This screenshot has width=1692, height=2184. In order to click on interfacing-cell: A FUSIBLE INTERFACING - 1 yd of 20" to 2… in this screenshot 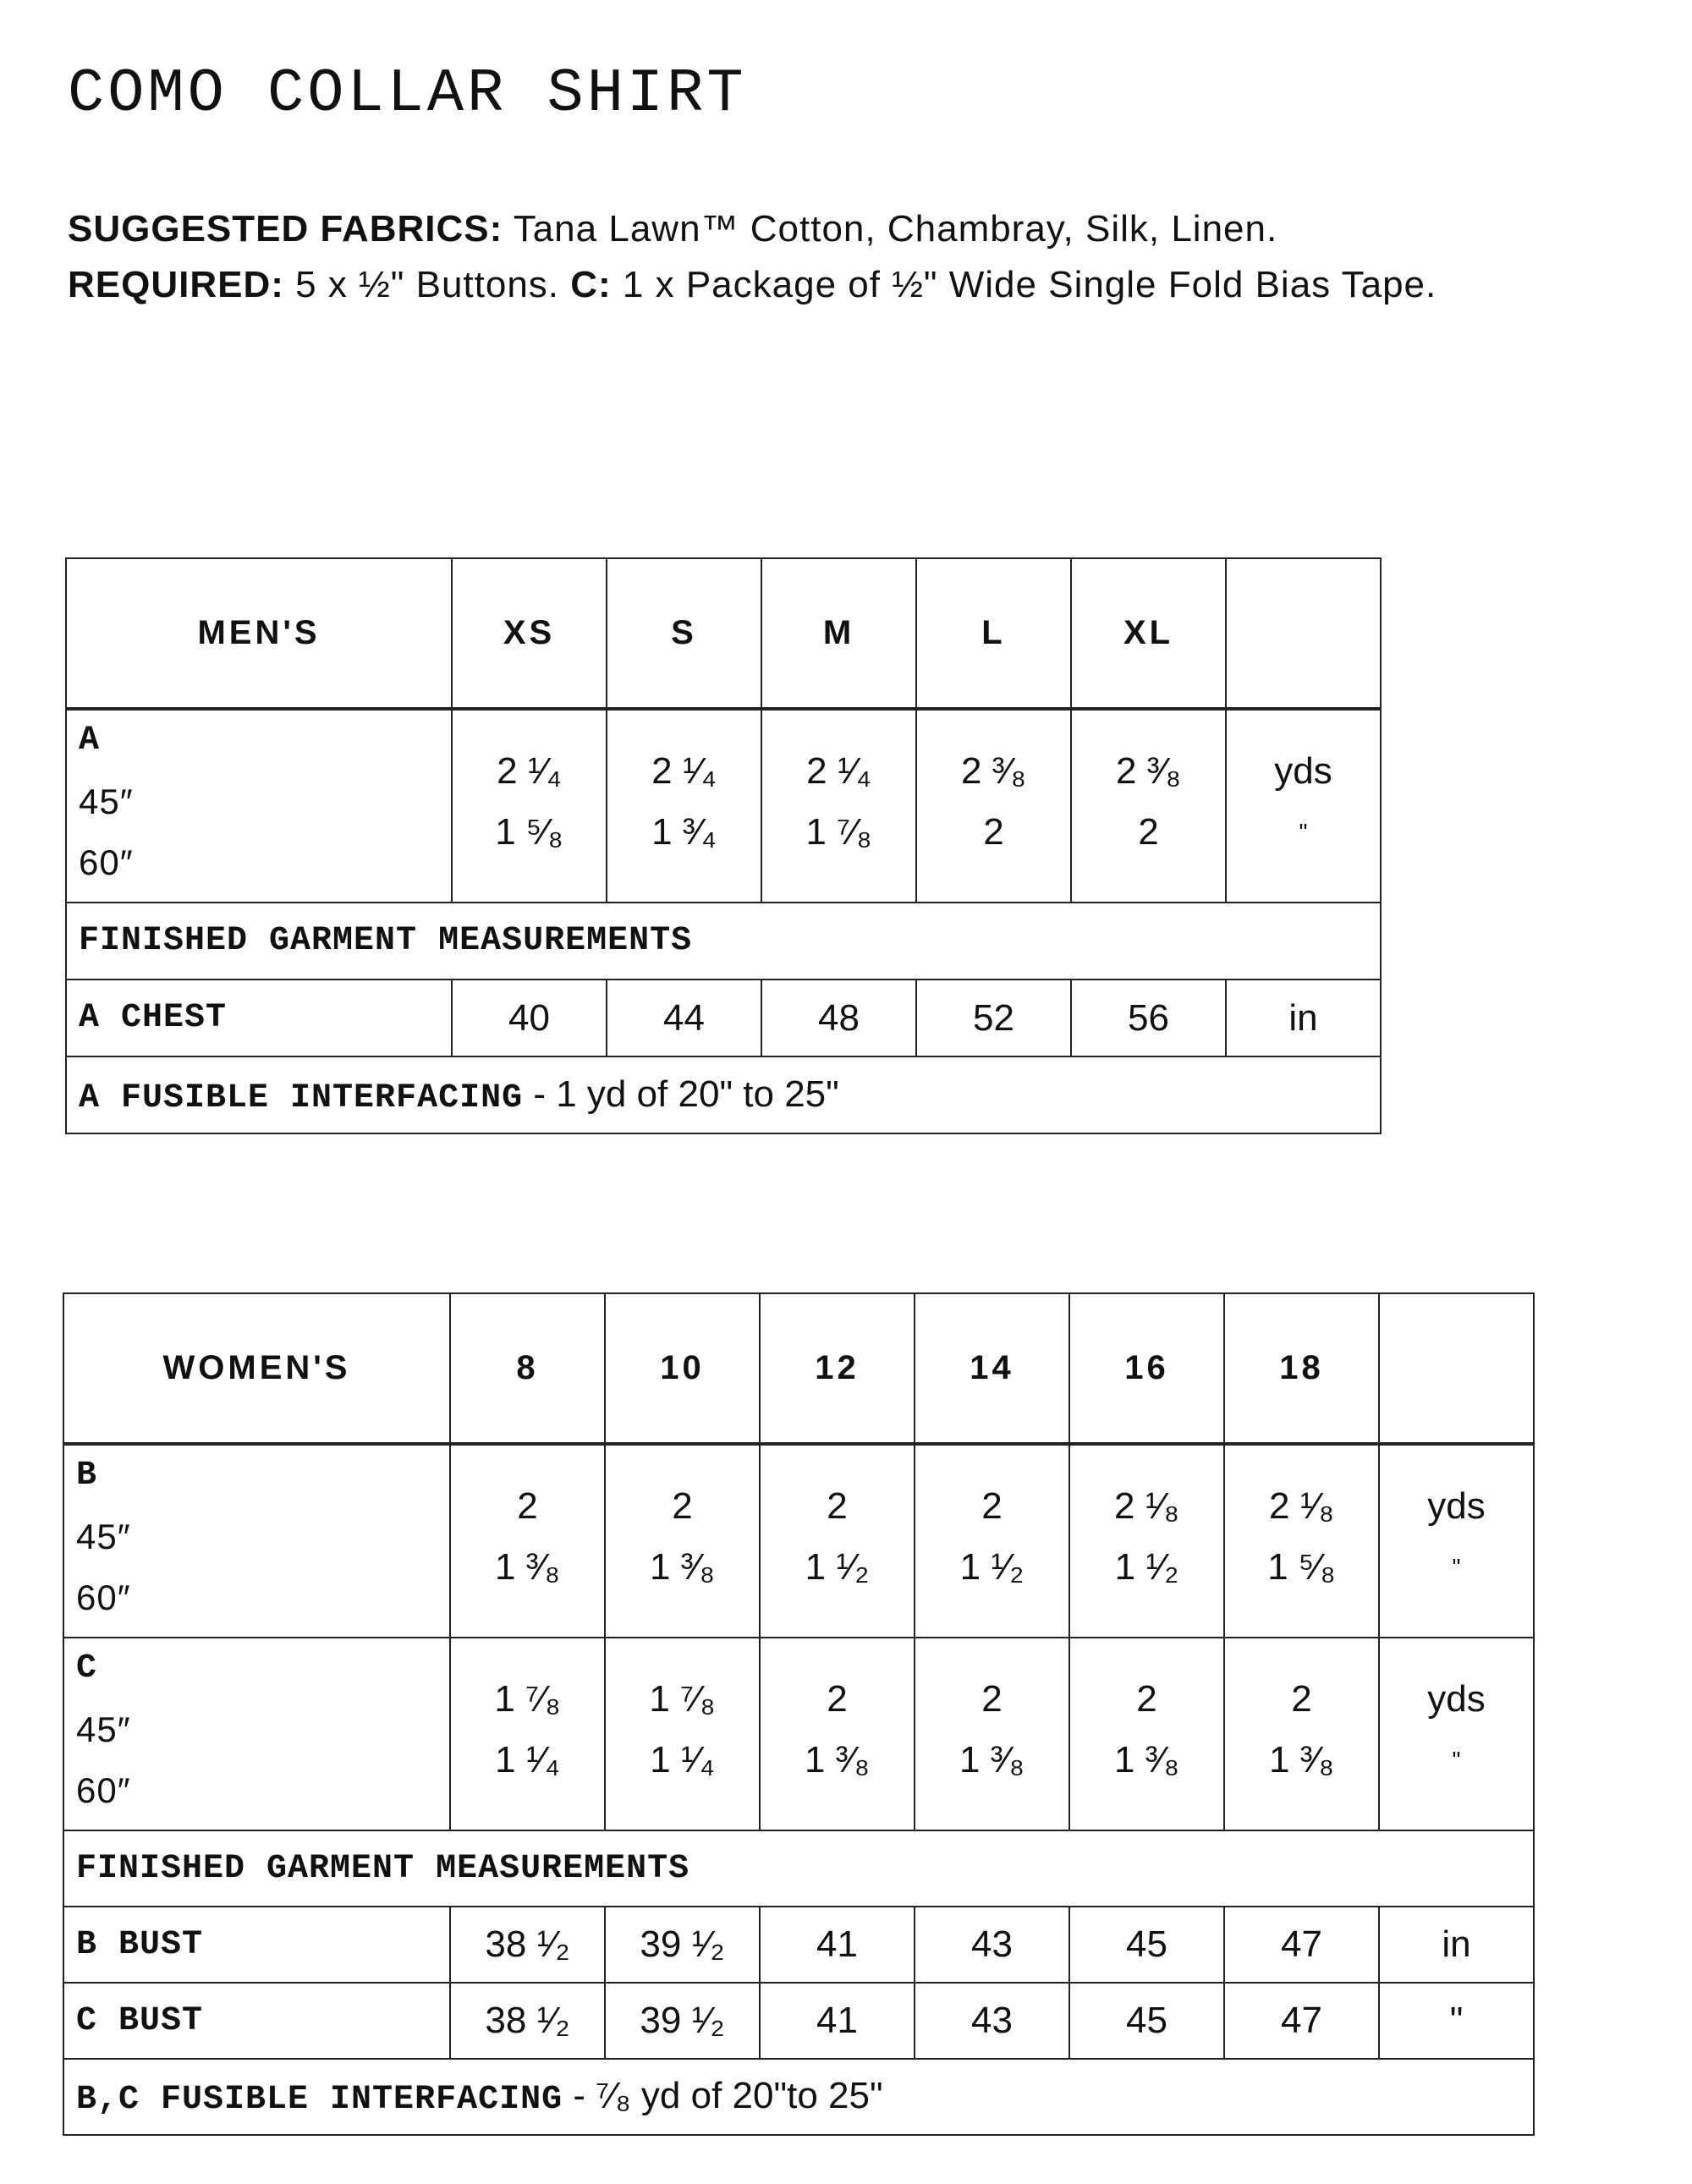, I will do `click(723, 1095)`.